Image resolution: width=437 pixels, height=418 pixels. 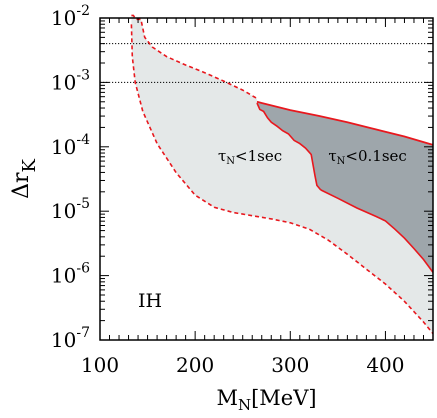 What do you see at coordinates (289, 146) in the screenshot?
I see `boundary-left-0p1sec` at bounding box center [289, 146].